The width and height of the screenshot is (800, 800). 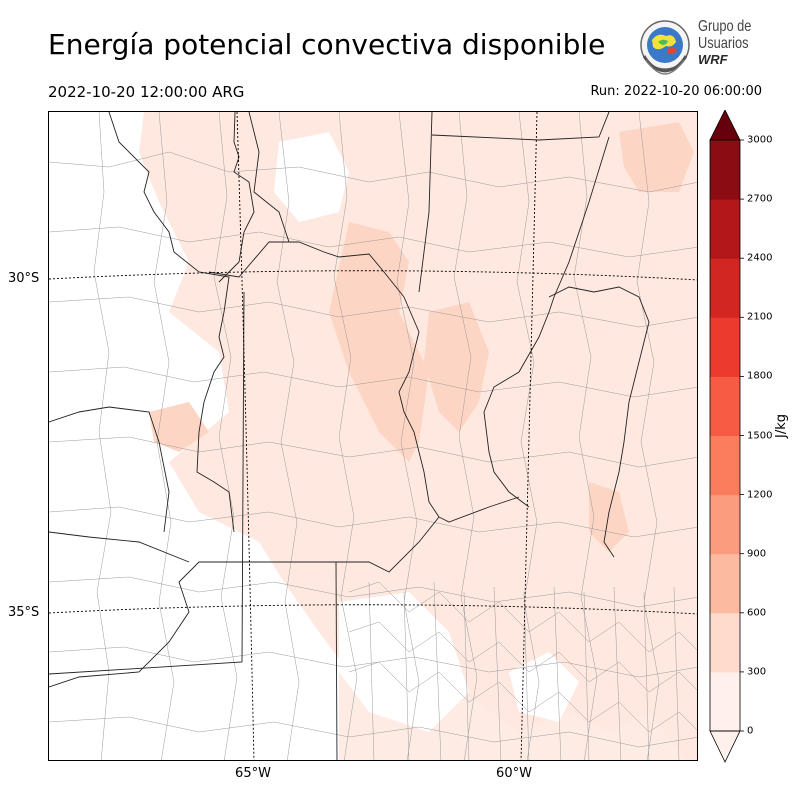 I want to click on colorbar-tick-label: 600, so click(x=757, y=613).